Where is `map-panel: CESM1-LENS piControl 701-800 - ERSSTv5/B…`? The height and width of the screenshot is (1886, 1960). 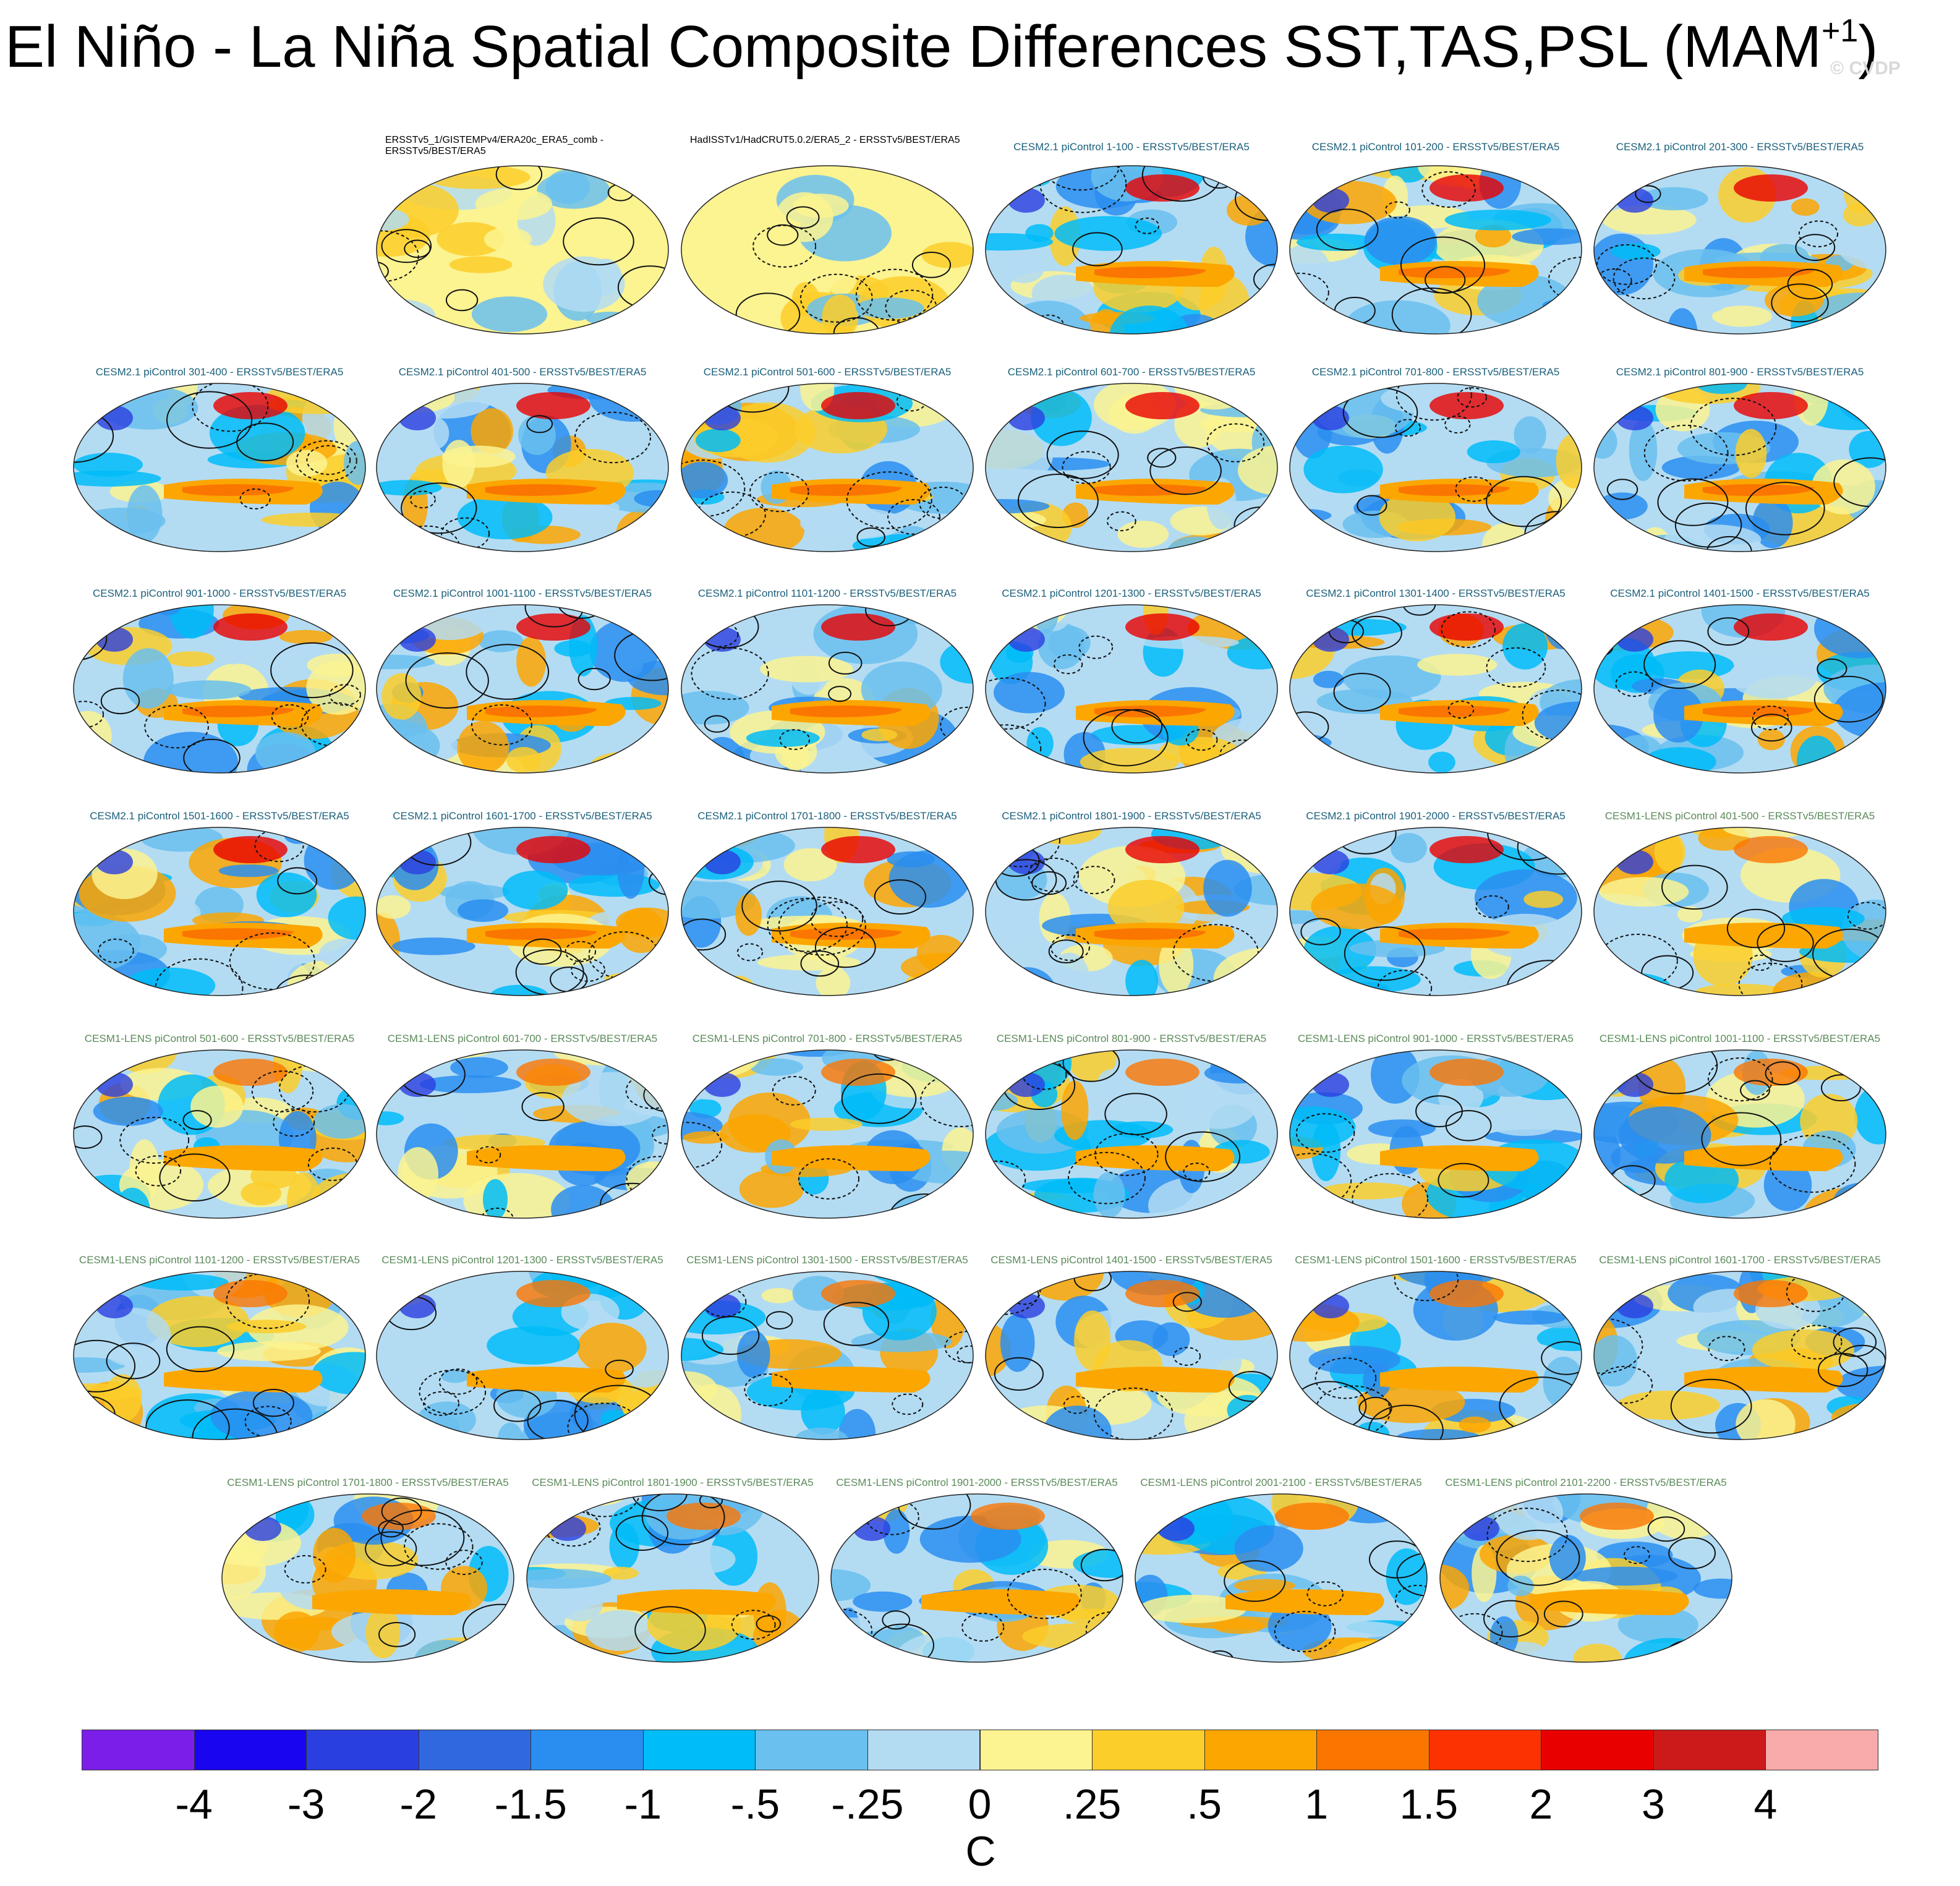
map-panel: CESM1-LENS piControl 701-800 - ERSSTv5/B… is located at coordinates (828, 1127).